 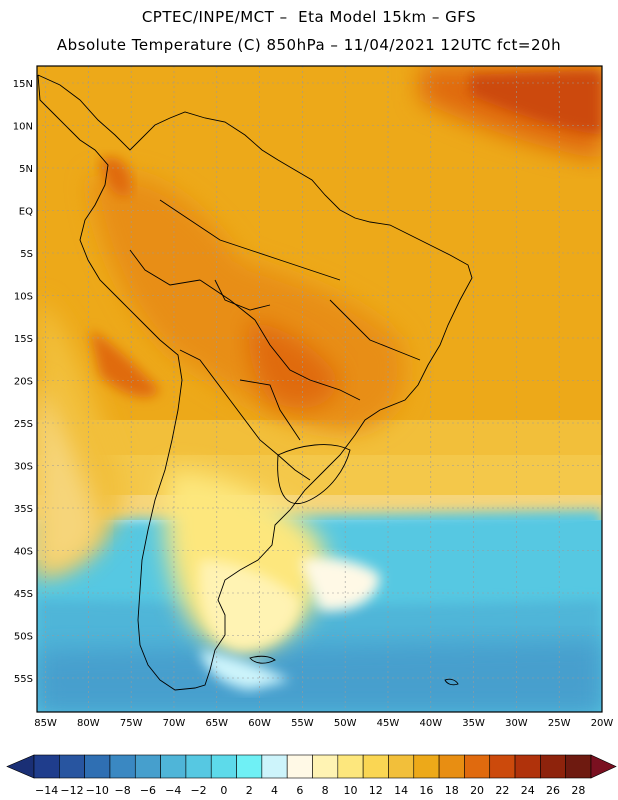 What do you see at coordinates (602, 723) in the screenshot?
I see `lon-tick-label: 20W` at bounding box center [602, 723].